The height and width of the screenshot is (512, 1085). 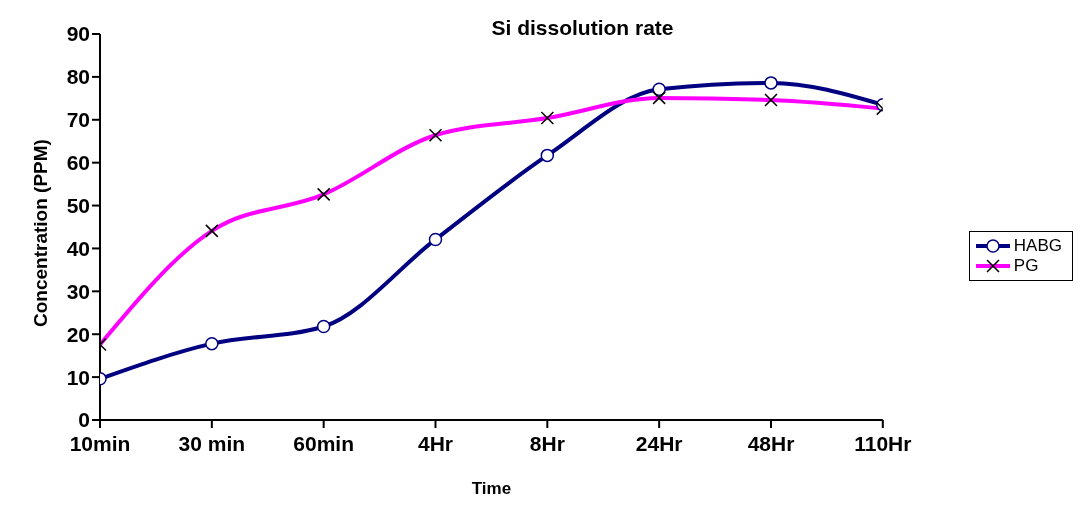 I want to click on chart-title: Si dissolution rate, so click(x=582, y=27).